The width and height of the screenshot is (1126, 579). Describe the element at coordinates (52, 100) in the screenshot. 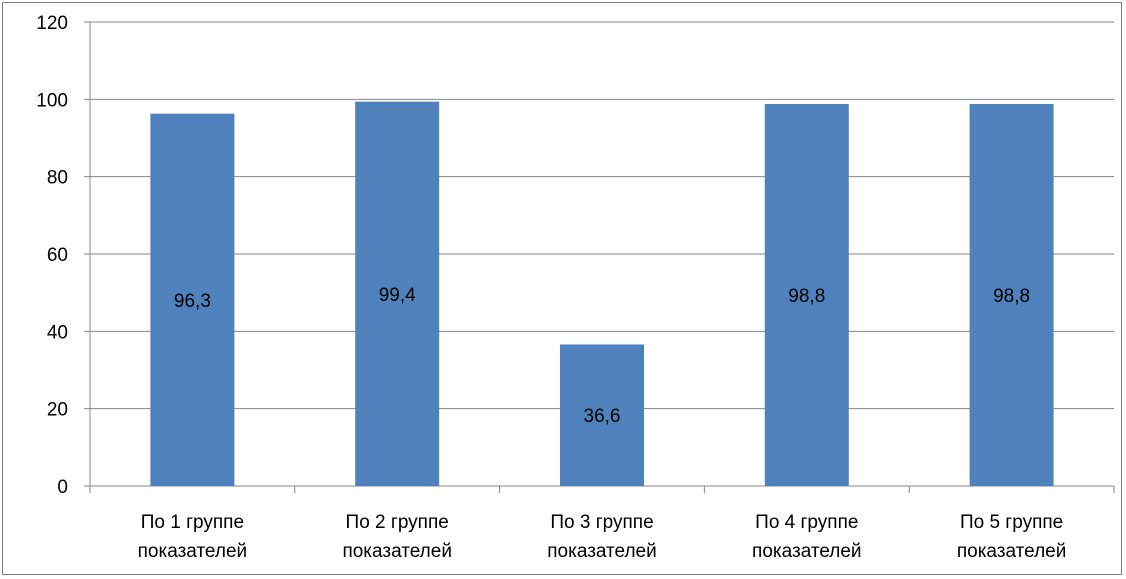

I see `y-tick-label: 100` at that location.